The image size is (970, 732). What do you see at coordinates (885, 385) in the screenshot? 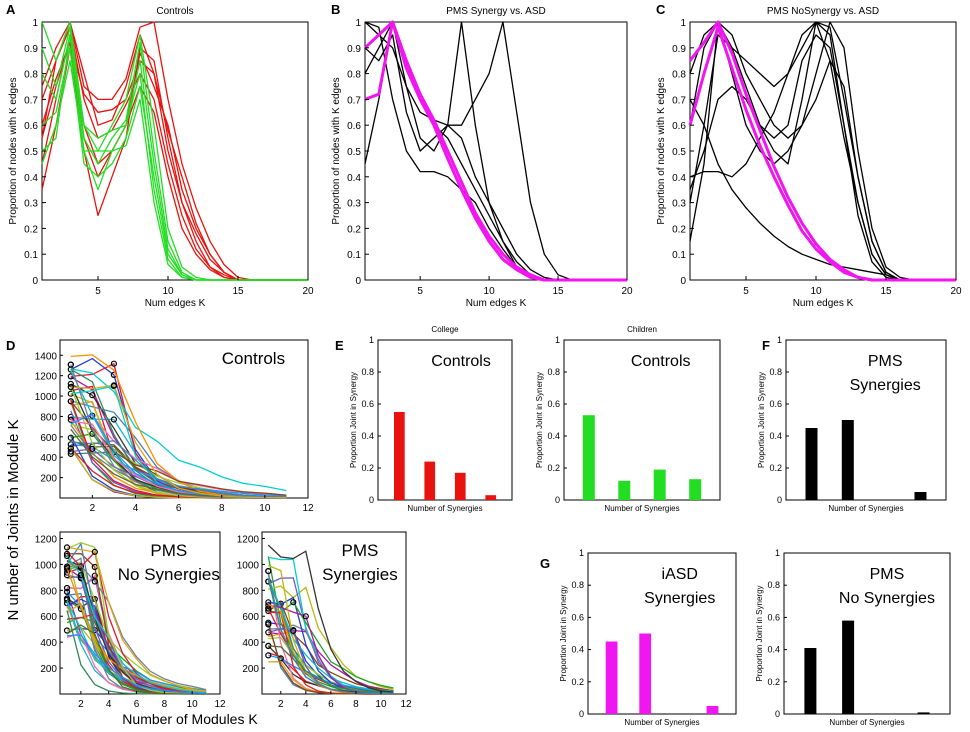
I see `inset-label: Synergies` at bounding box center [885, 385].